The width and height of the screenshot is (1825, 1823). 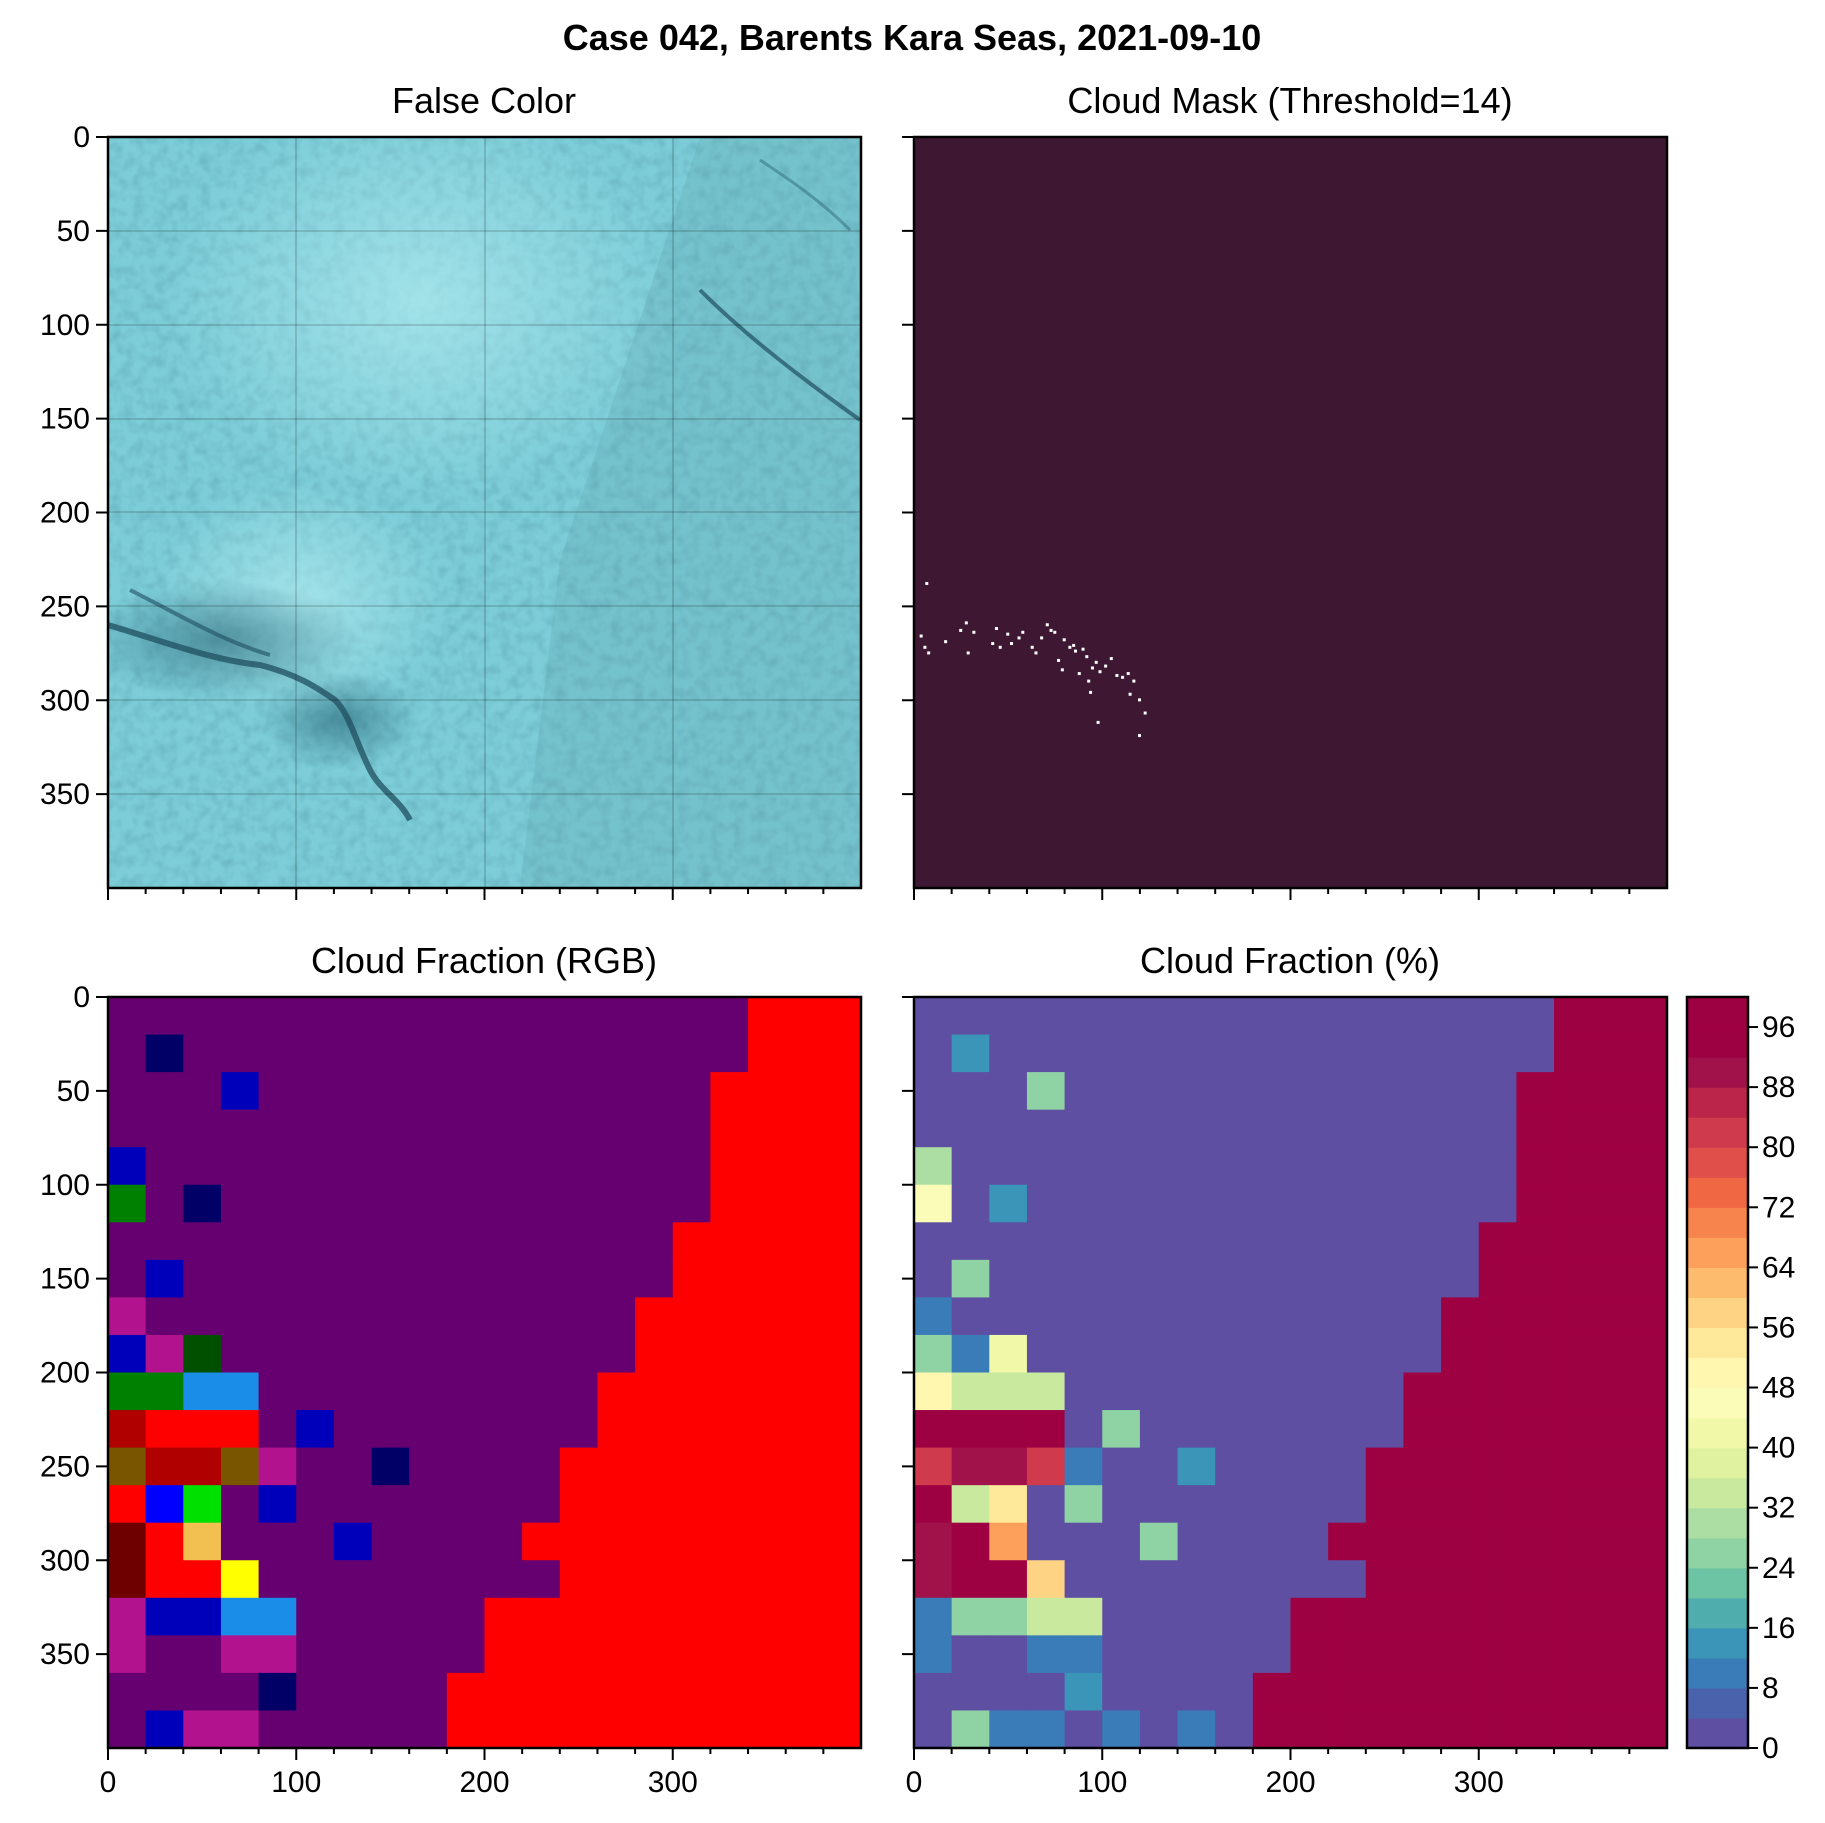 What do you see at coordinates (1778, 1388) in the screenshot?
I see `colorbar-tick-label: 48` at bounding box center [1778, 1388].